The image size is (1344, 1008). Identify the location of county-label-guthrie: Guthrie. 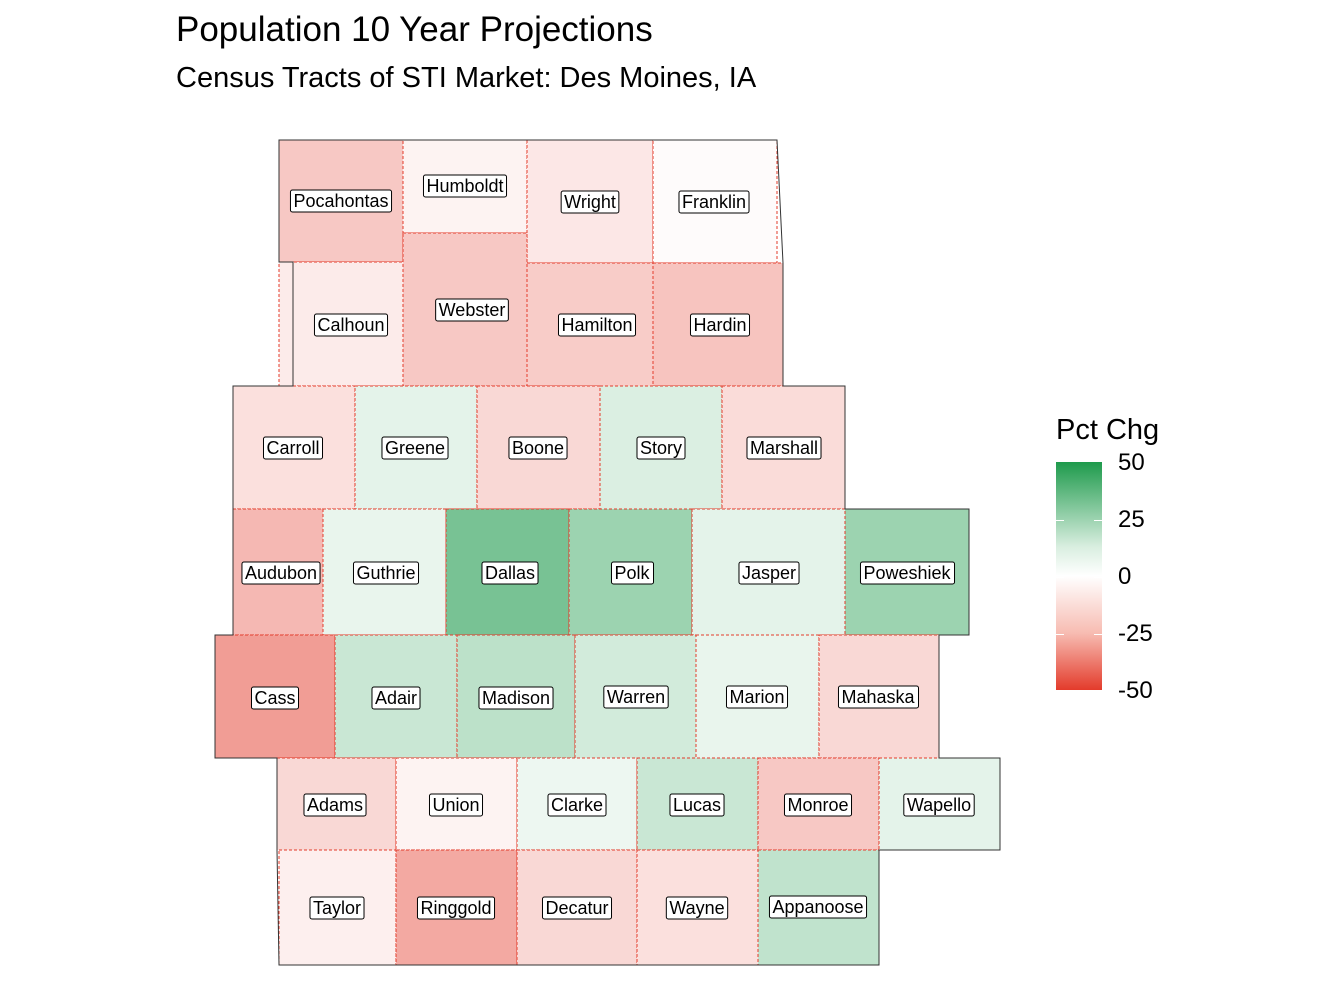
(385, 573).